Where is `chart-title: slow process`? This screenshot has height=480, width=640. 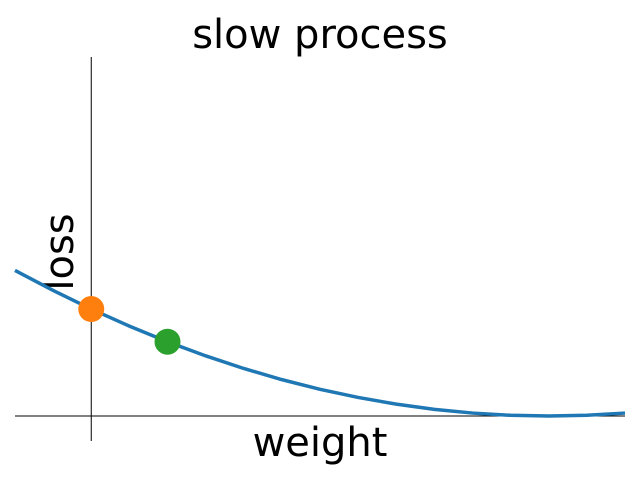
chart-title: slow process is located at coordinates (320, 35).